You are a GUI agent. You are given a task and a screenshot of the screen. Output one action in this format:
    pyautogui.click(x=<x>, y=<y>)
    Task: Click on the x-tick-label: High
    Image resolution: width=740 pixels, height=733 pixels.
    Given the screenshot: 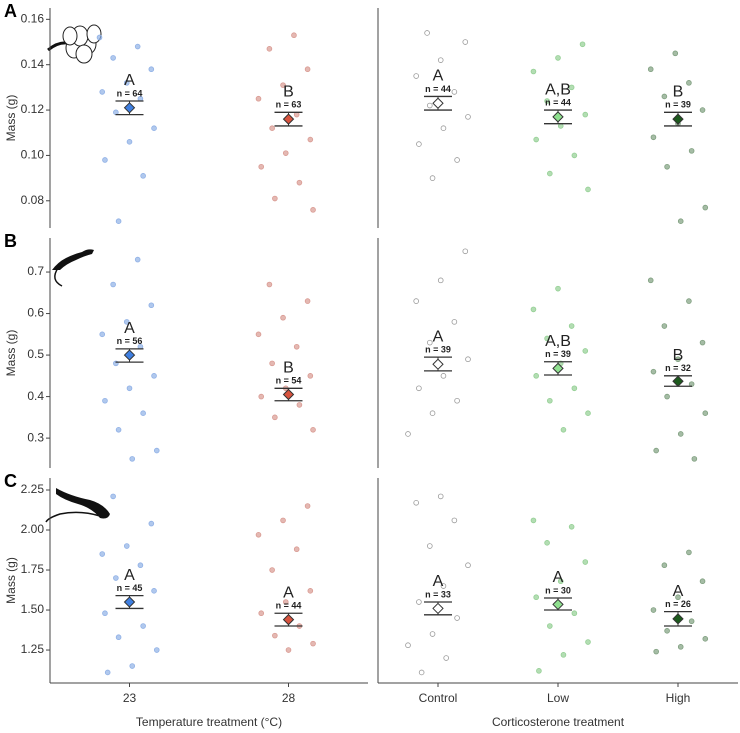 What is the action you would take?
    pyautogui.click(x=678, y=698)
    